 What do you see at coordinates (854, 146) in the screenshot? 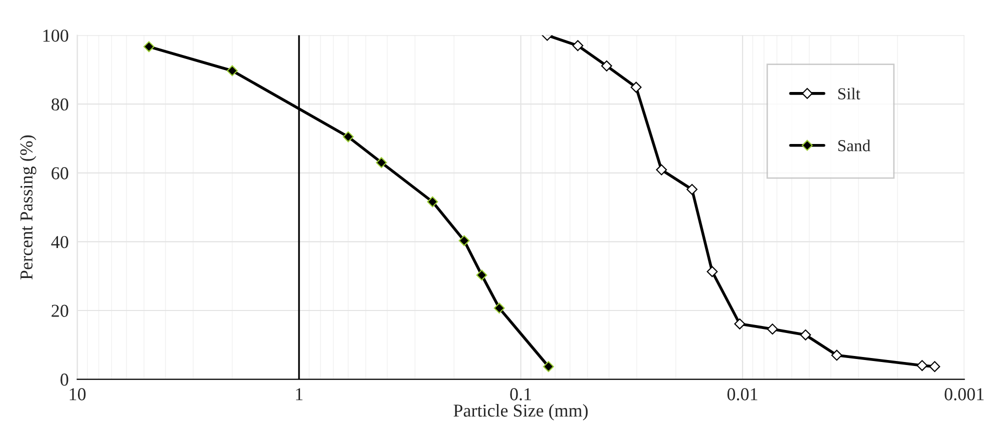
I see `legend-label: Sand` at bounding box center [854, 146].